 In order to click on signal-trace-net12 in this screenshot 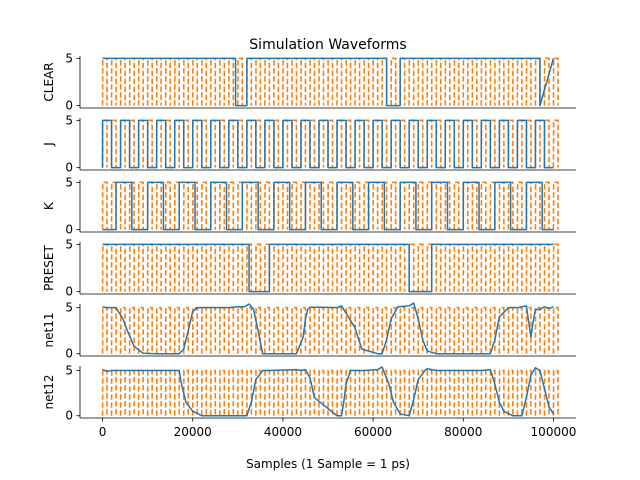, I will do `click(328, 391)`.